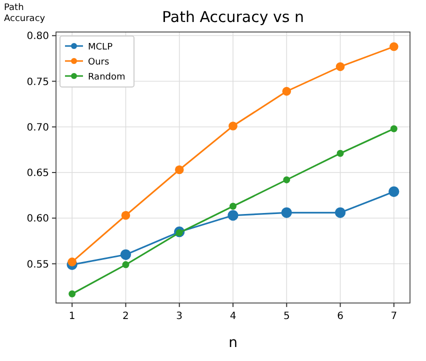  What do you see at coordinates (99, 63) in the screenshot?
I see `legend-label: Ours` at bounding box center [99, 63].